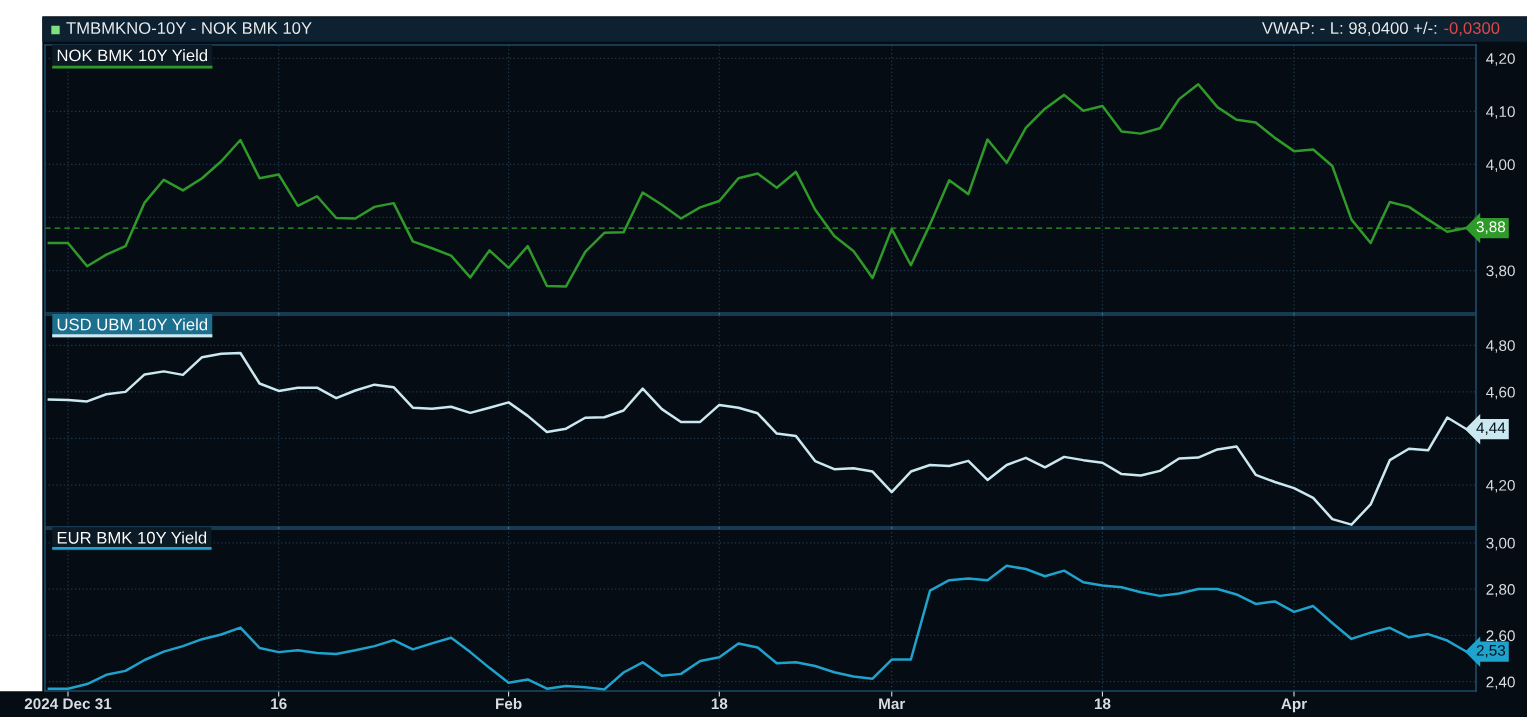 The height and width of the screenshot is (717, 1527). Describe the element at coordinates (189, 28) in the screenshot. I see `chart-title: TMBMKNO-10Y - NOK BMK 10Y` at that location.